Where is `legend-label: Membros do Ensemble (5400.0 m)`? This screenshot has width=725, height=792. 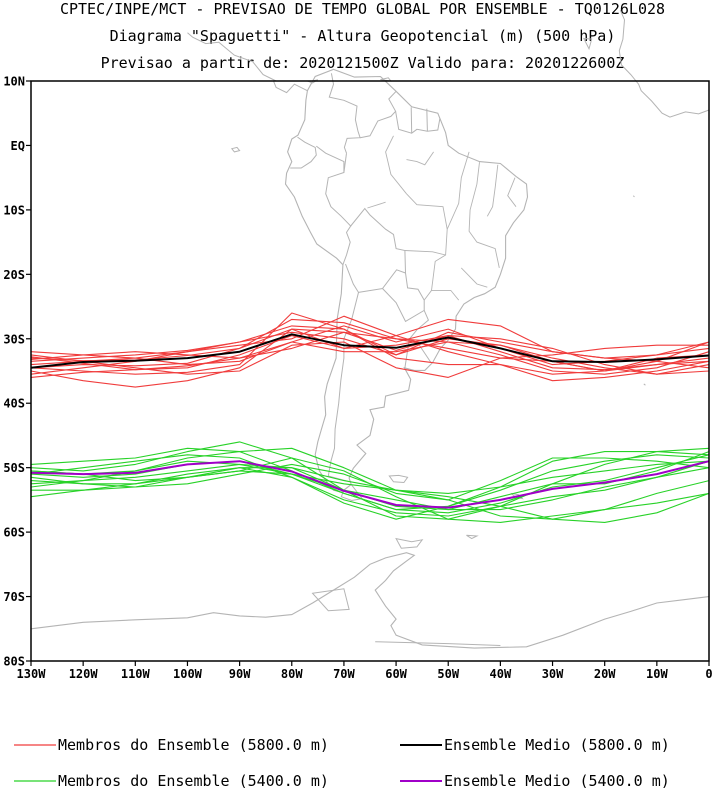 legend-label: Membros do Ensemble (5400.0 m) is located at coordinates (193, 781).